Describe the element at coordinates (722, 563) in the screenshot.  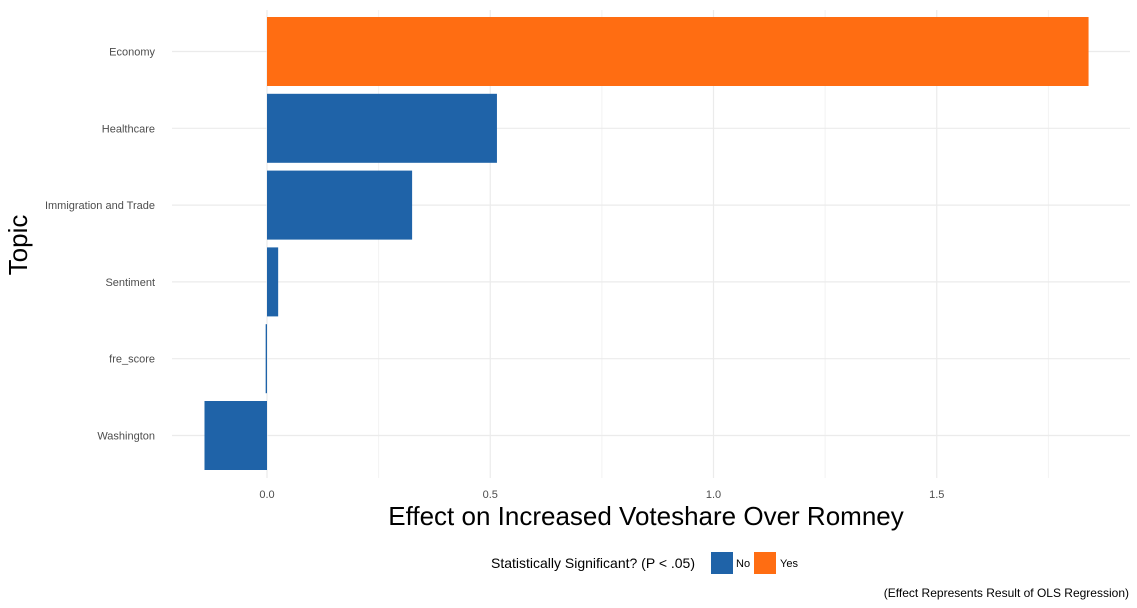
I see `legend-swatch-no` at that location.